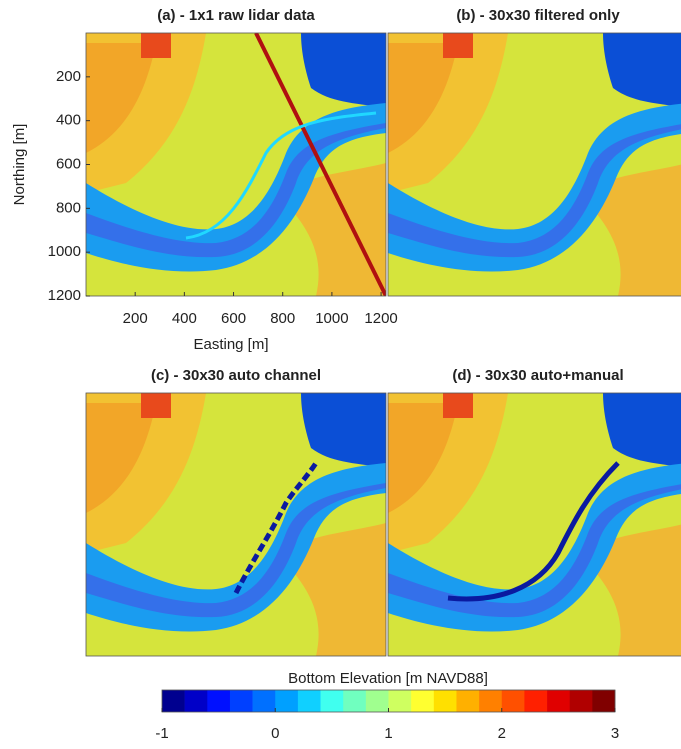  Describe the element at coordinates (236, 15) in the screenshot. I see `panel-title: (a) - 1x1 raw lidar data` at that location.